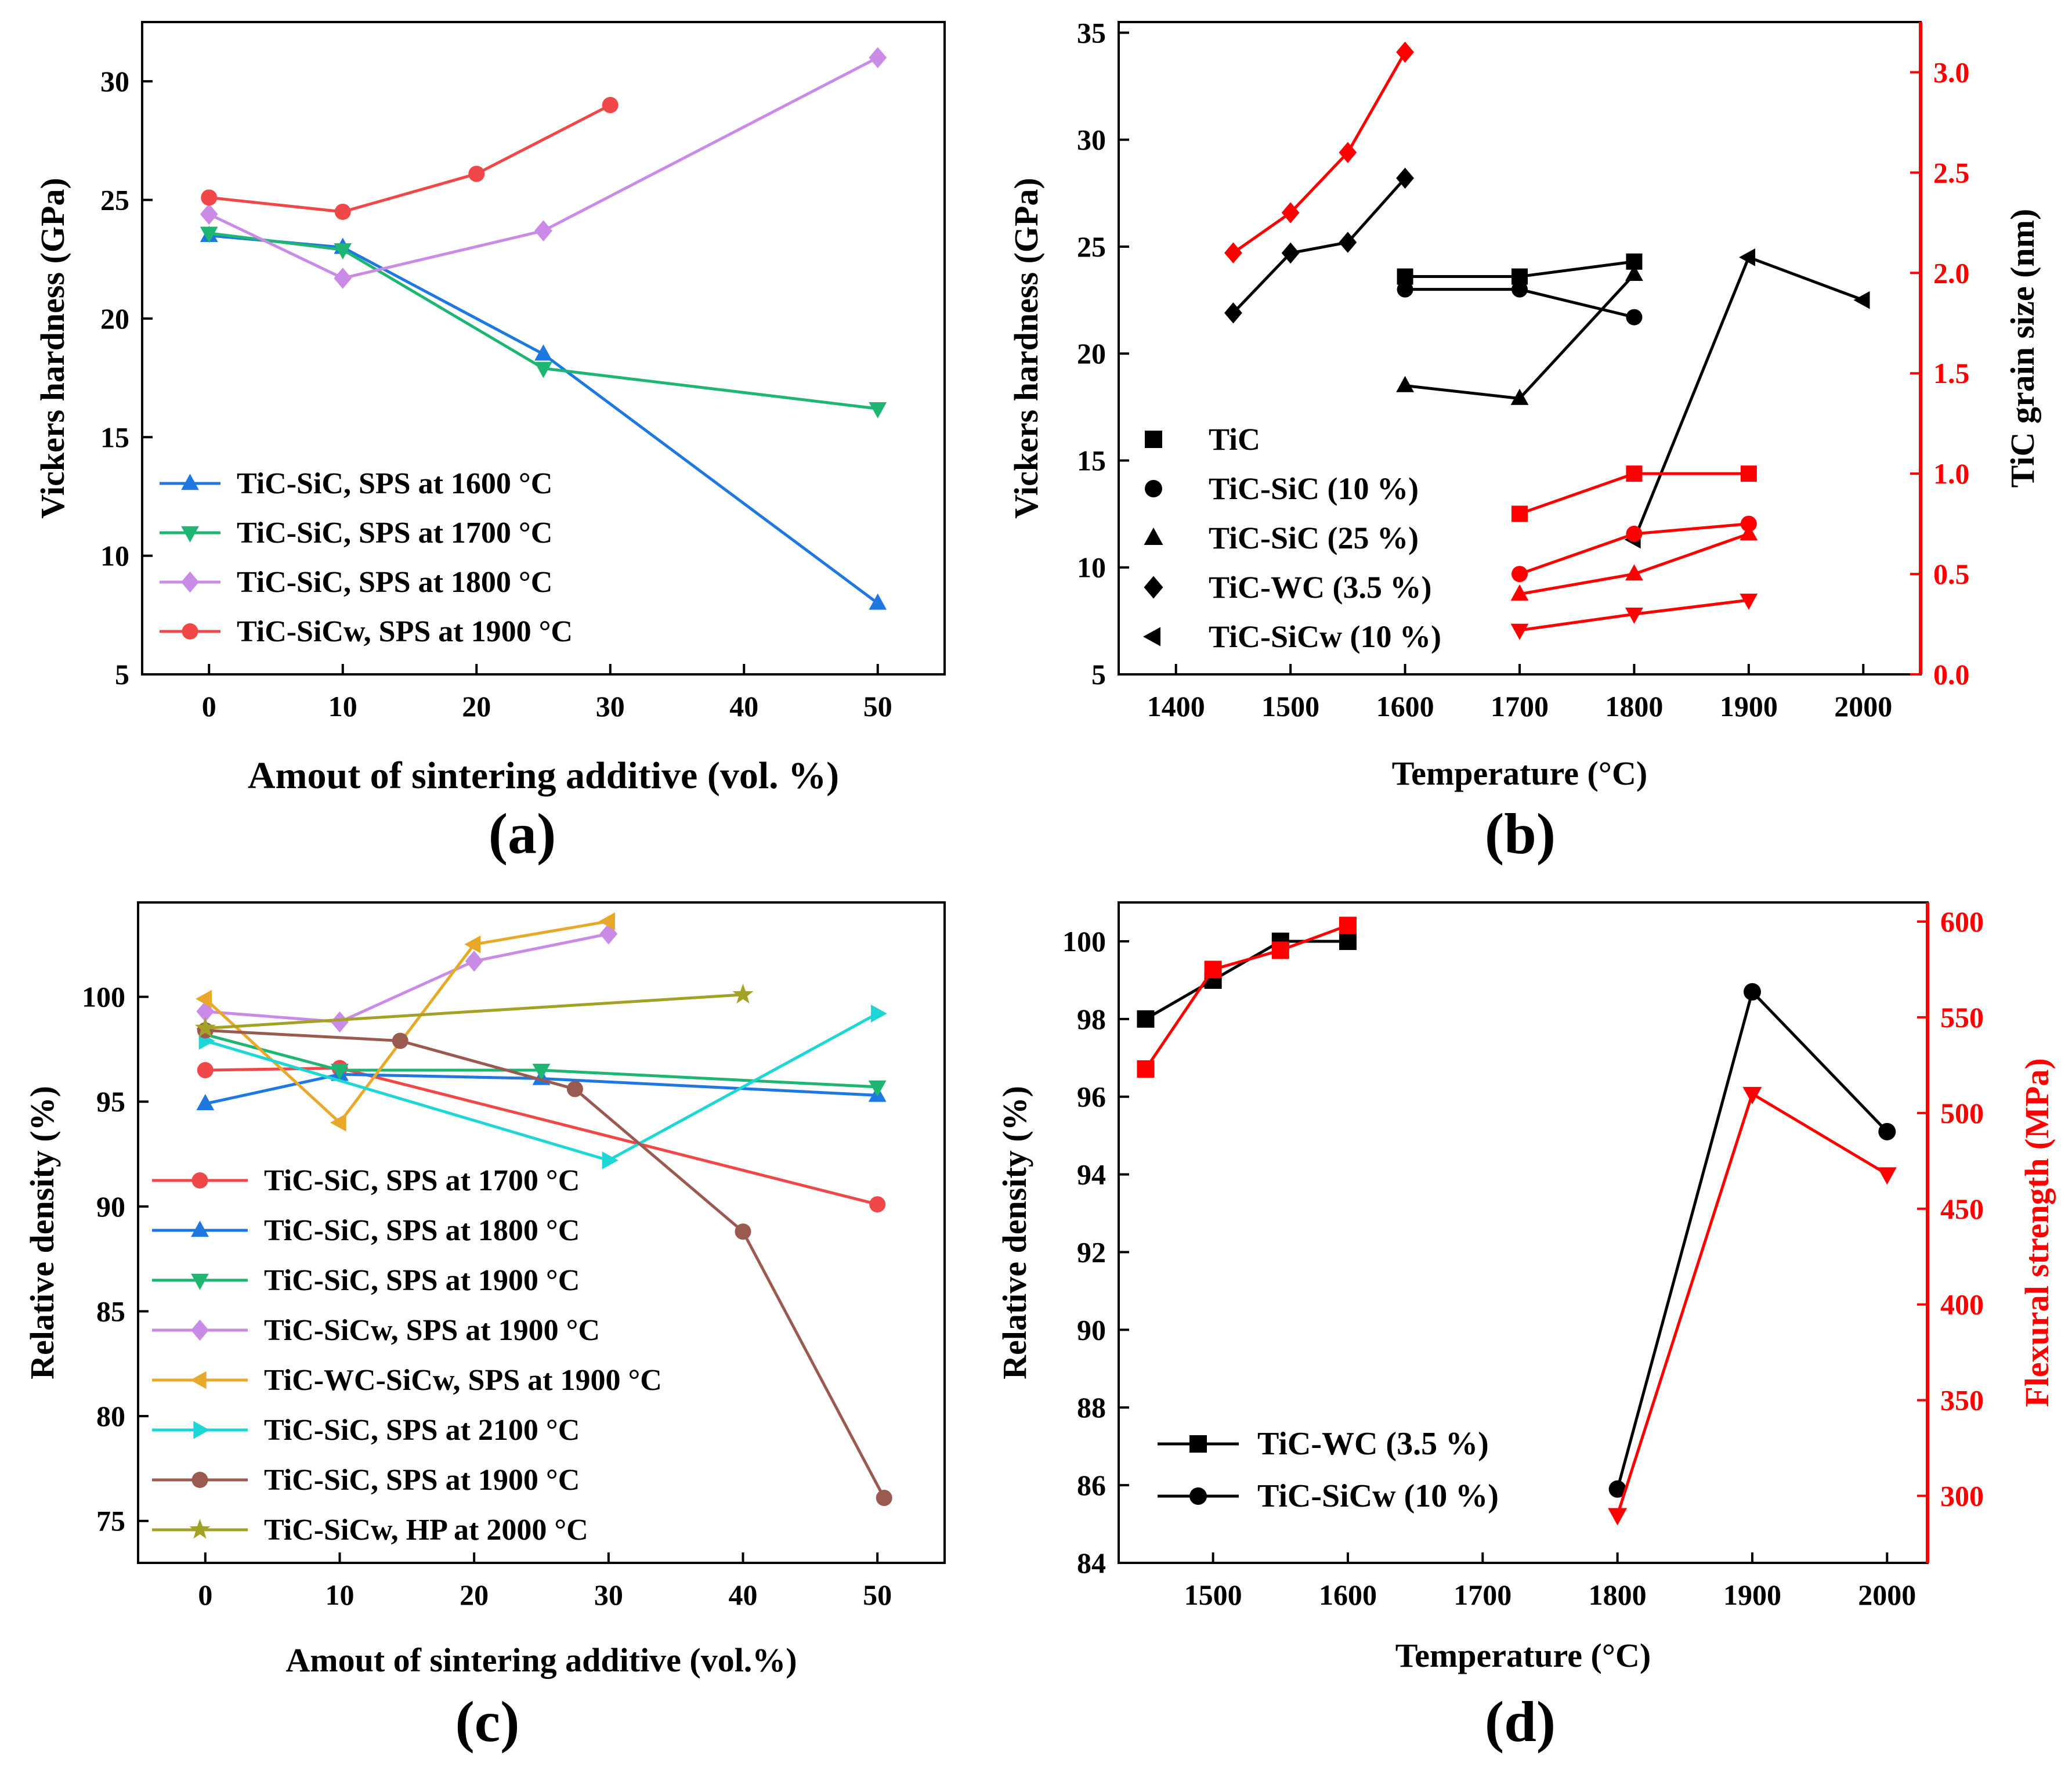 The height and width of the screenshot is (1766, 2072). Describe the element at coordinates (1863, 706) in the screenshot. I see `x-tick-label: 2000` at that location.